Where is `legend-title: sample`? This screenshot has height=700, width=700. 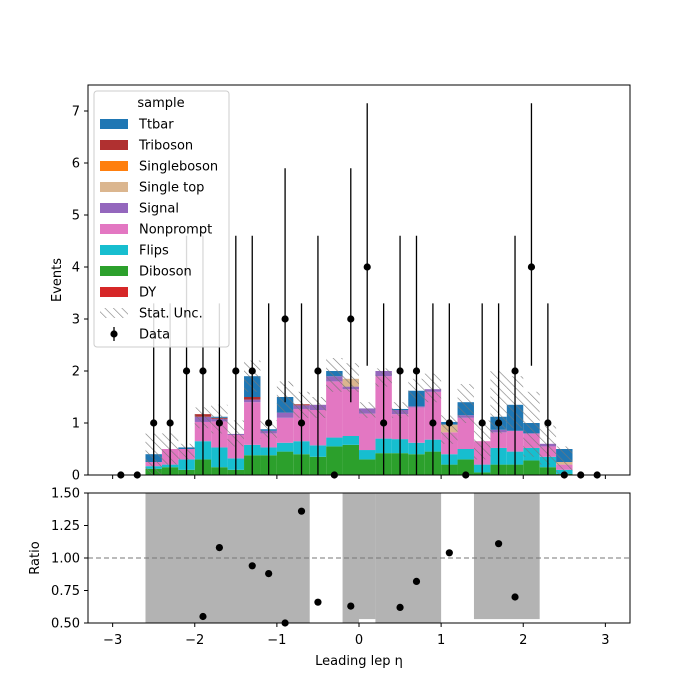 legend-title: sample is located at coordinates (160, 103).